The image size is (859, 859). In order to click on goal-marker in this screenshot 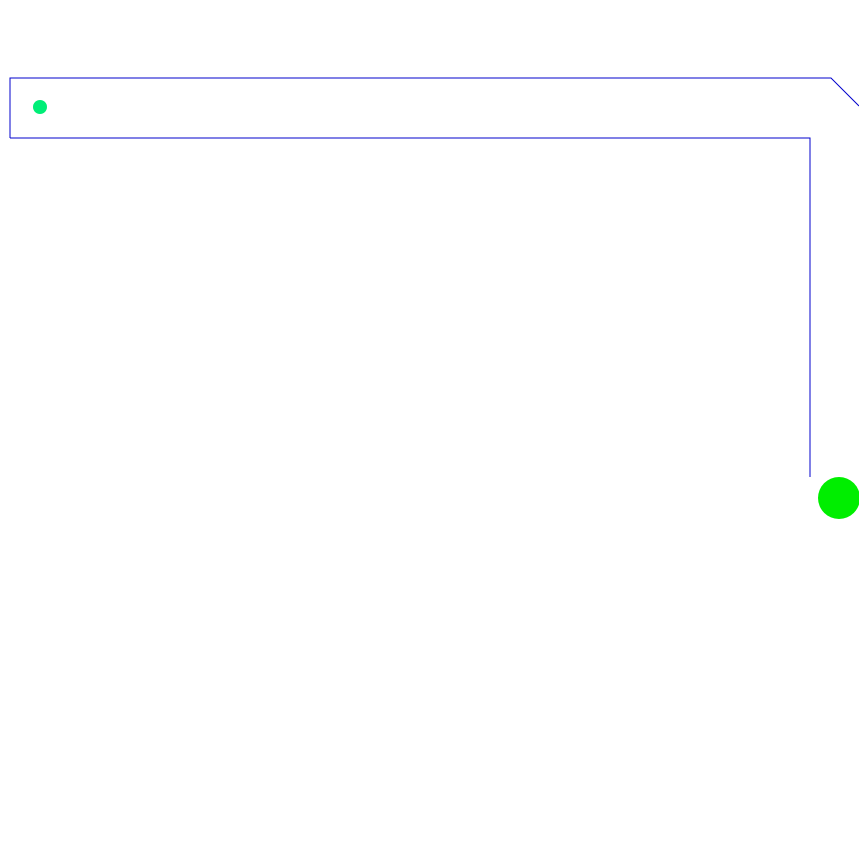, I will do `click(838, 498)`.